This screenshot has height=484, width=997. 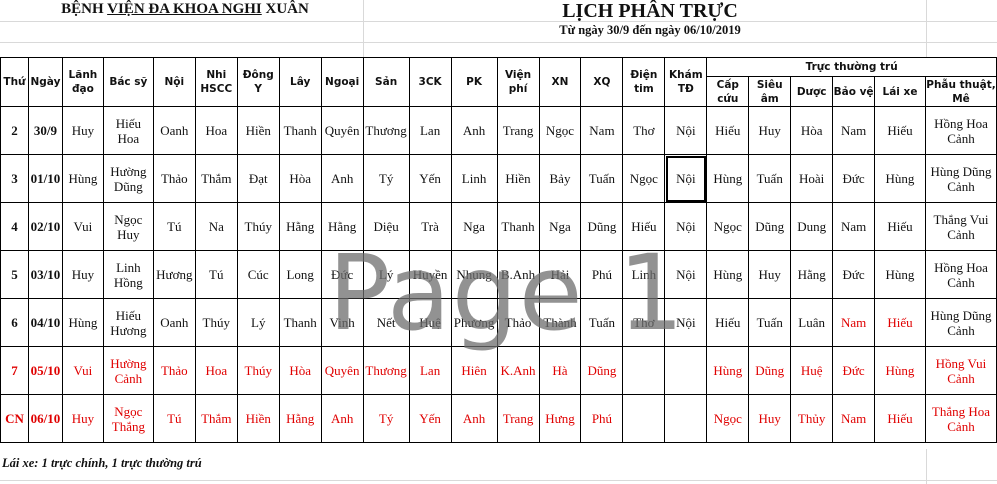 I want to click on schedule-cell: Ngọc Thắng, so click(x=128, y=418).